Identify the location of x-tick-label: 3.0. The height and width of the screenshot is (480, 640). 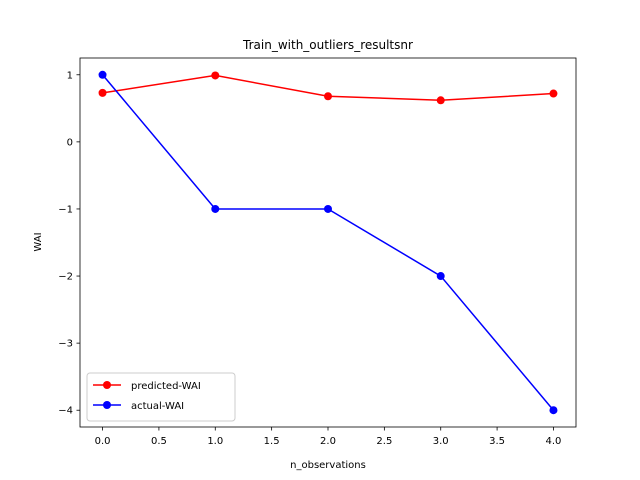
(441, 441).